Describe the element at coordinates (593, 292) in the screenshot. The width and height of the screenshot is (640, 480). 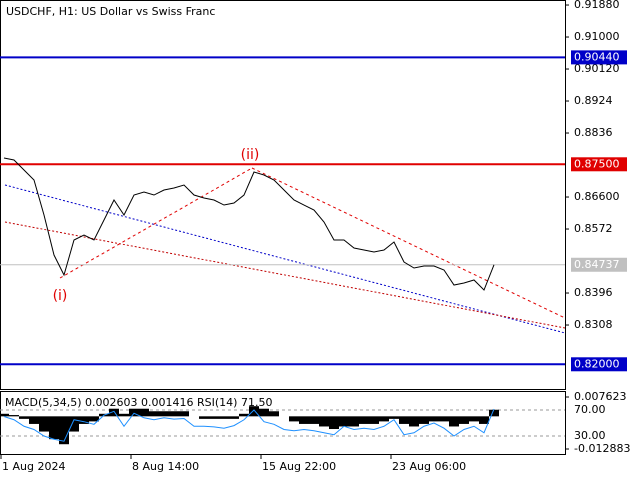
I see `y-tick-label: 0.8396` at that location.